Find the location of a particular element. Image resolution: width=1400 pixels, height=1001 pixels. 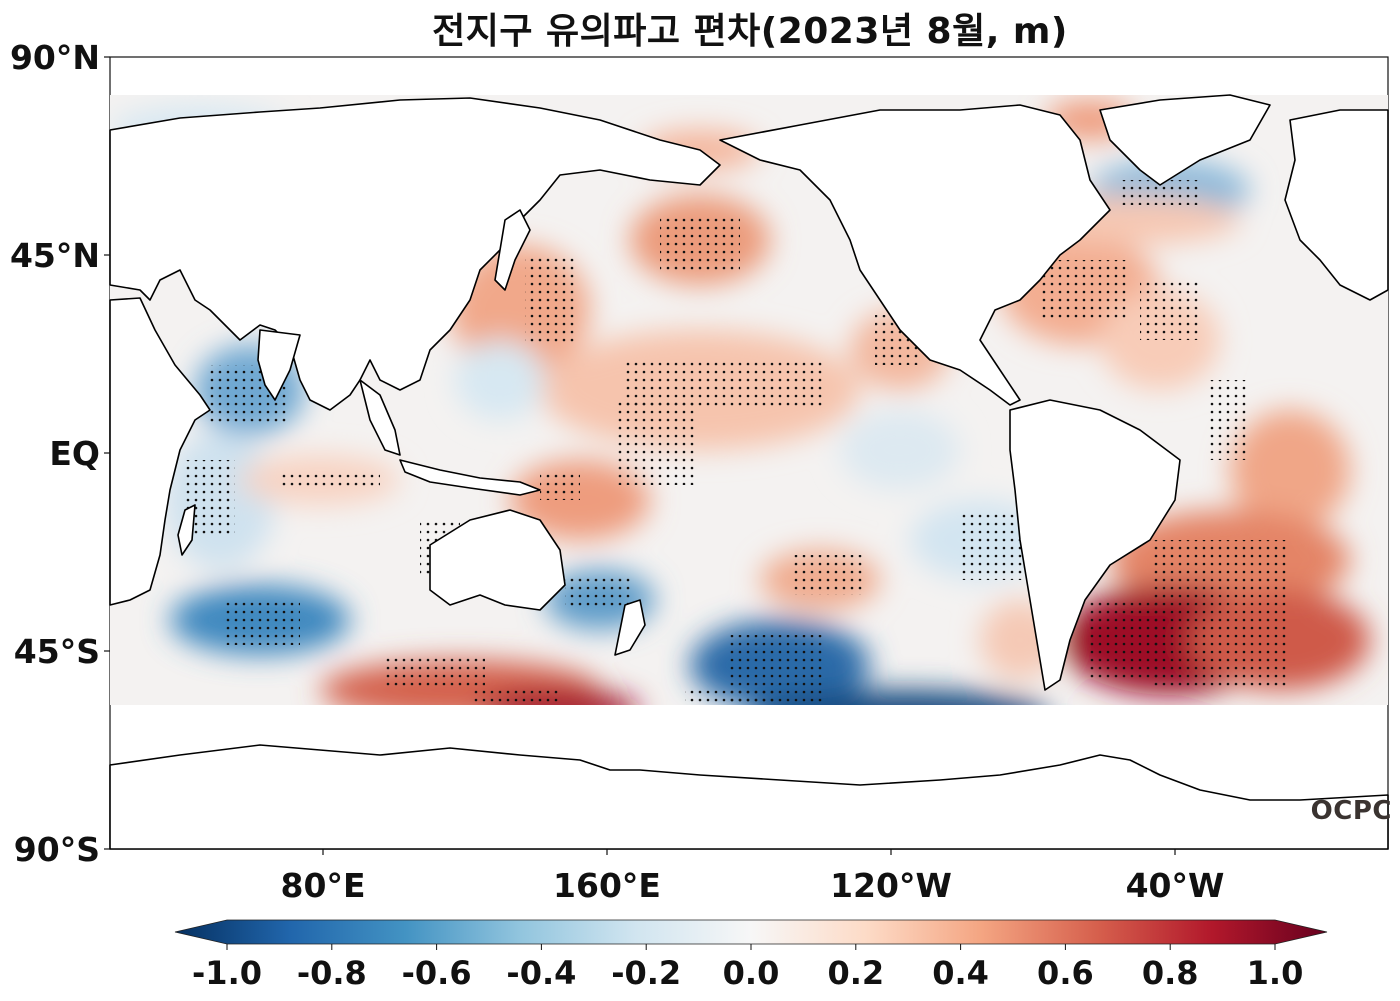

ocpc-logo: OCPC is located at coordinates (1351, 811).